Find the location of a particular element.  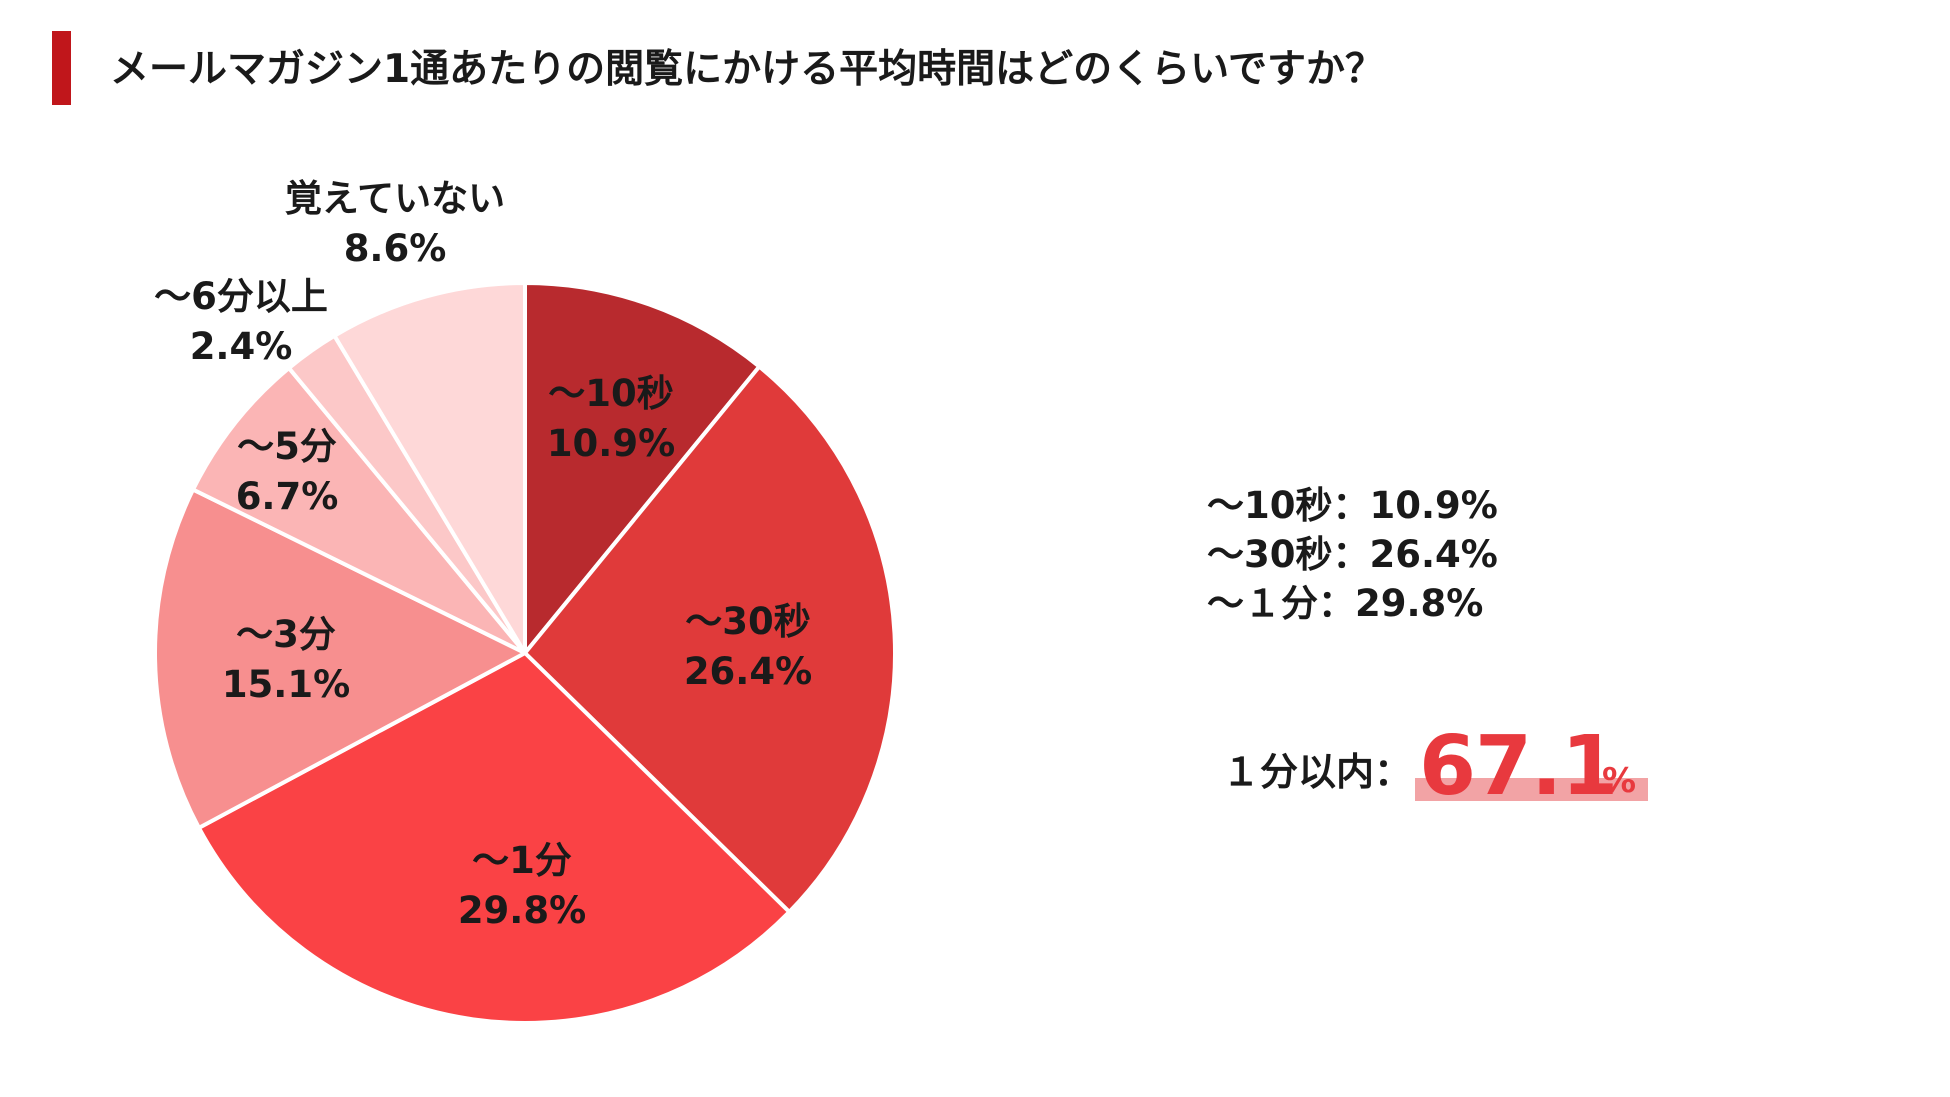

slice-value-5m: 6.7% is located at coordinates (287, 496).